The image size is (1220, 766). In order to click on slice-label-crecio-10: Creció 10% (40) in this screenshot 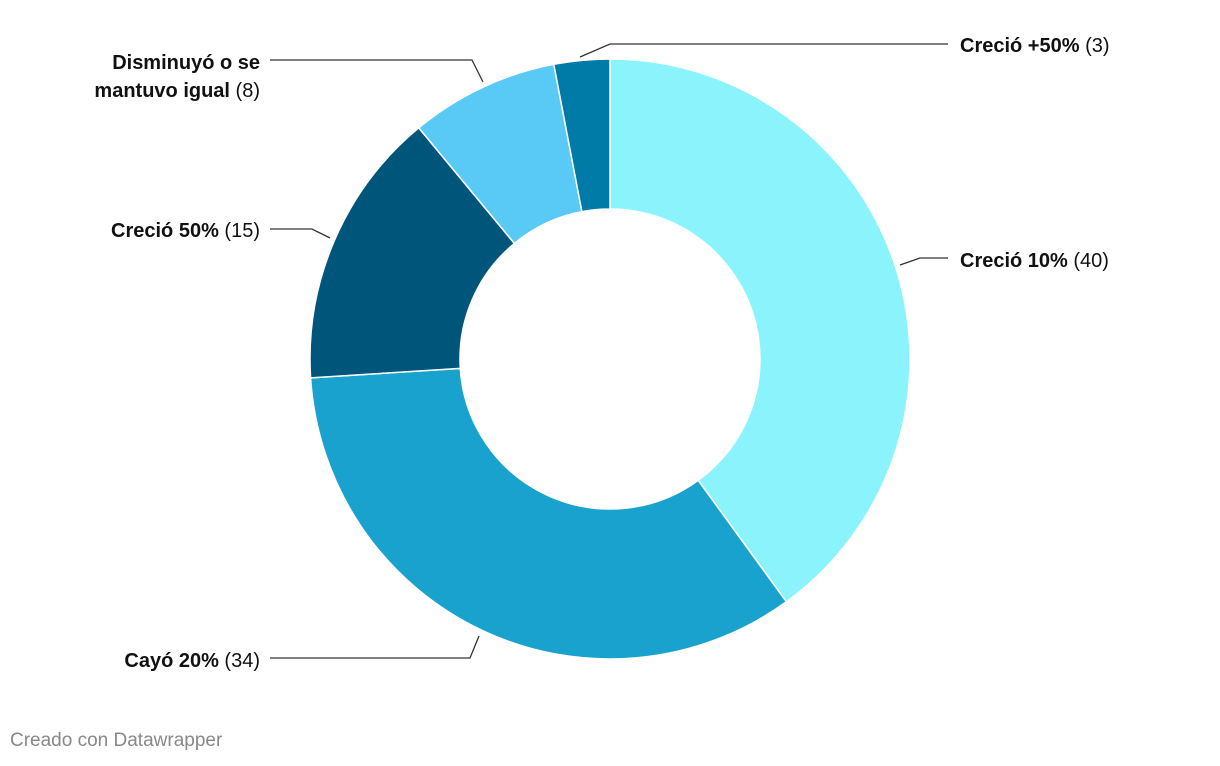, I will do `click(1034, 261)`.